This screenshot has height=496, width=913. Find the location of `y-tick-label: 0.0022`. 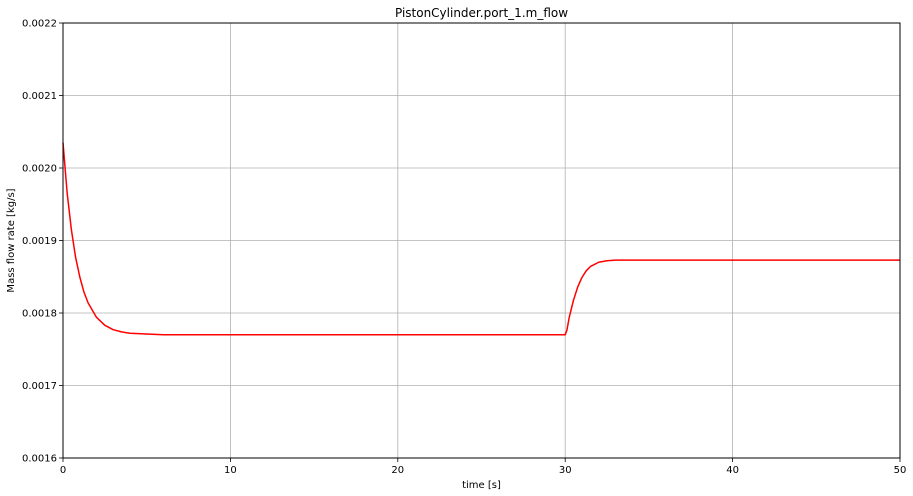

y-tick-label: 0.0022 is located at coordinates (39, 24).